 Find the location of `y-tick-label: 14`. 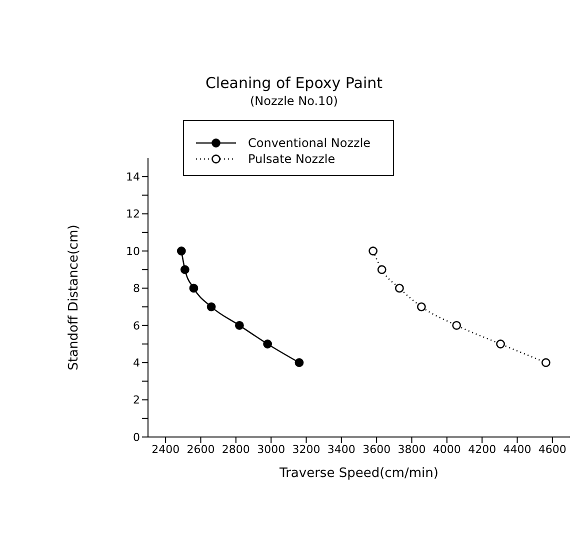

y-tick-label: 14 is located at coordinates (133, 177).